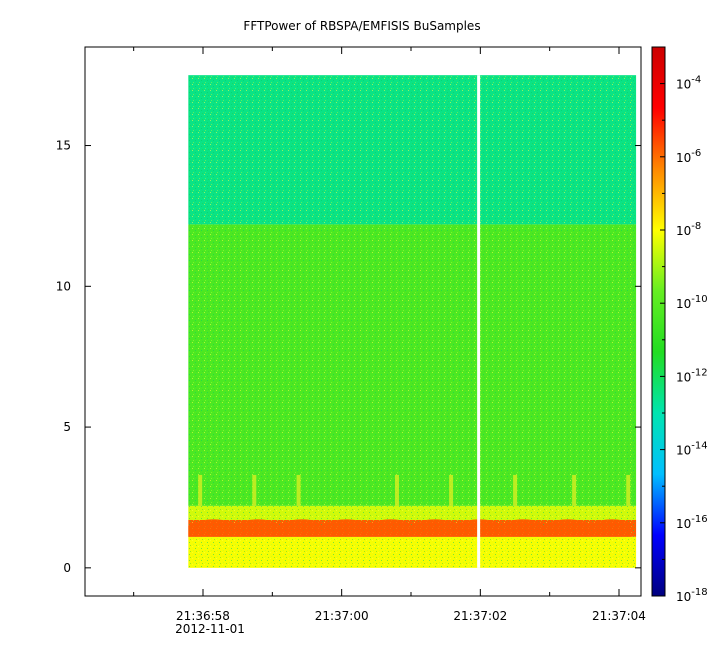  Describe the element at coordinates (361, 26) in the screenshot. I see `chart-title: FFTPower of RBSPA/EMFISIS BuSamples` at that location.